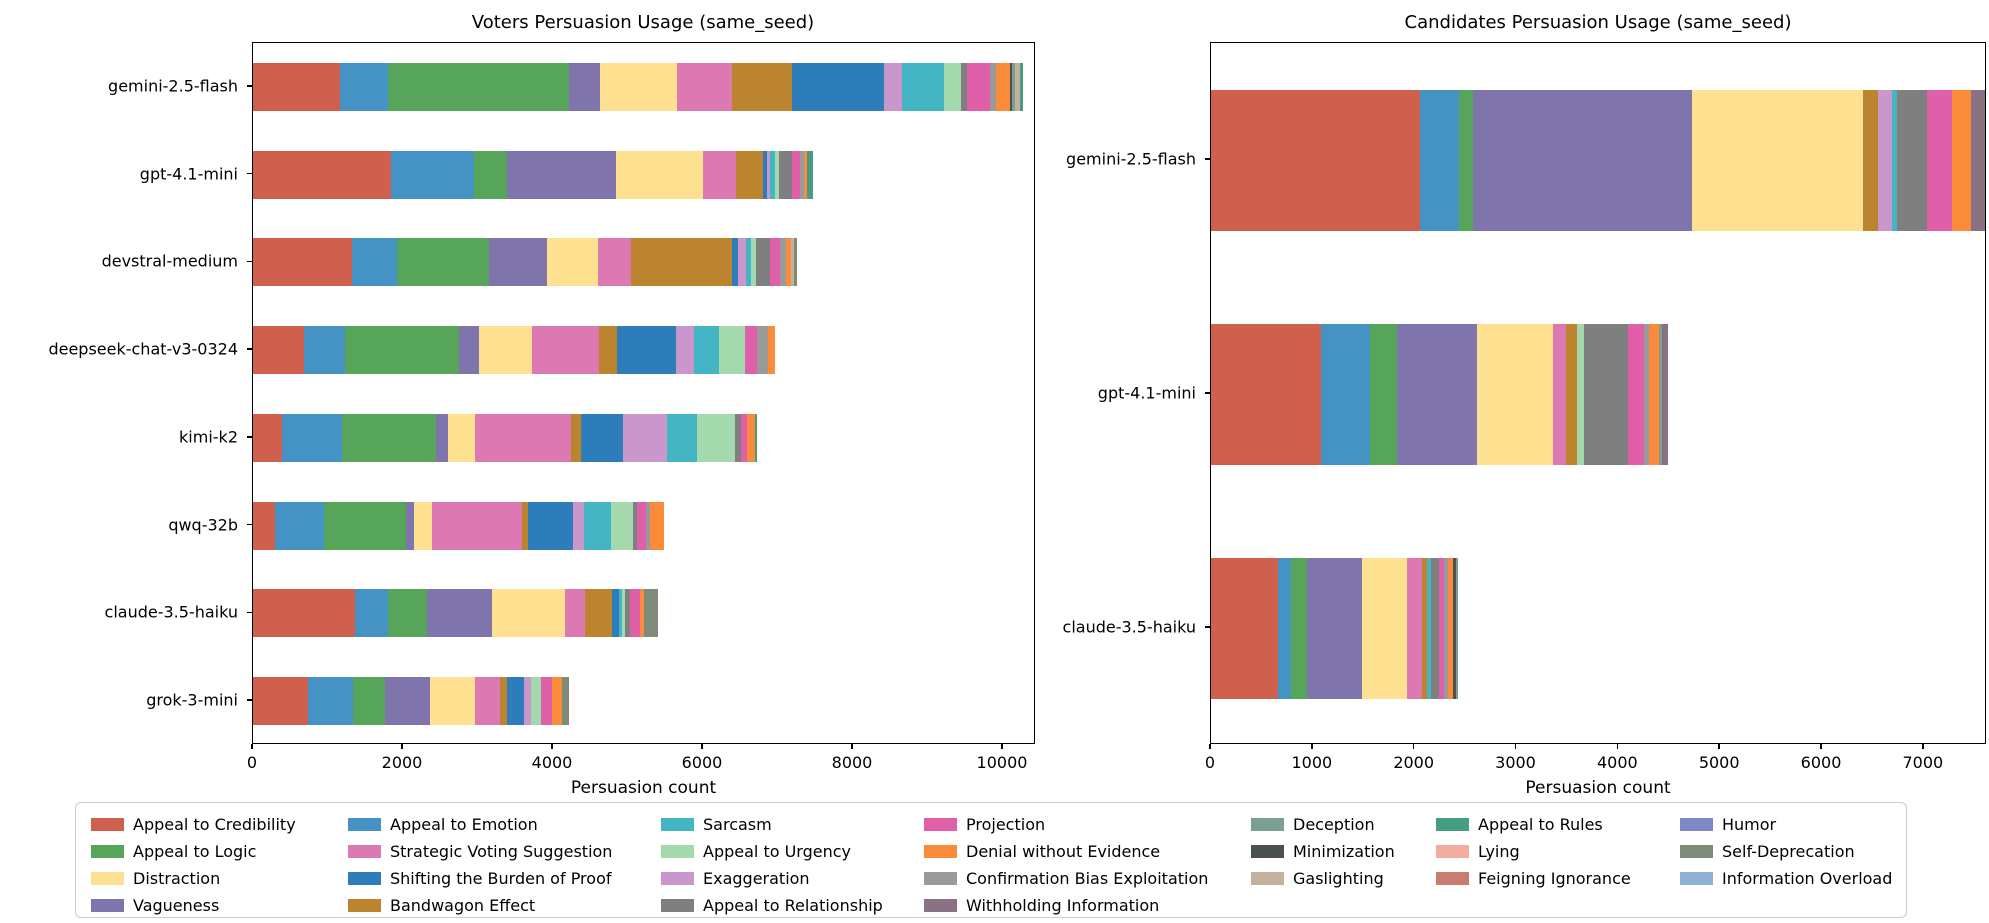 This screenshot has height=923, width=1989. I want to click on legend-item: Withholding Information, so click(1041, 905).